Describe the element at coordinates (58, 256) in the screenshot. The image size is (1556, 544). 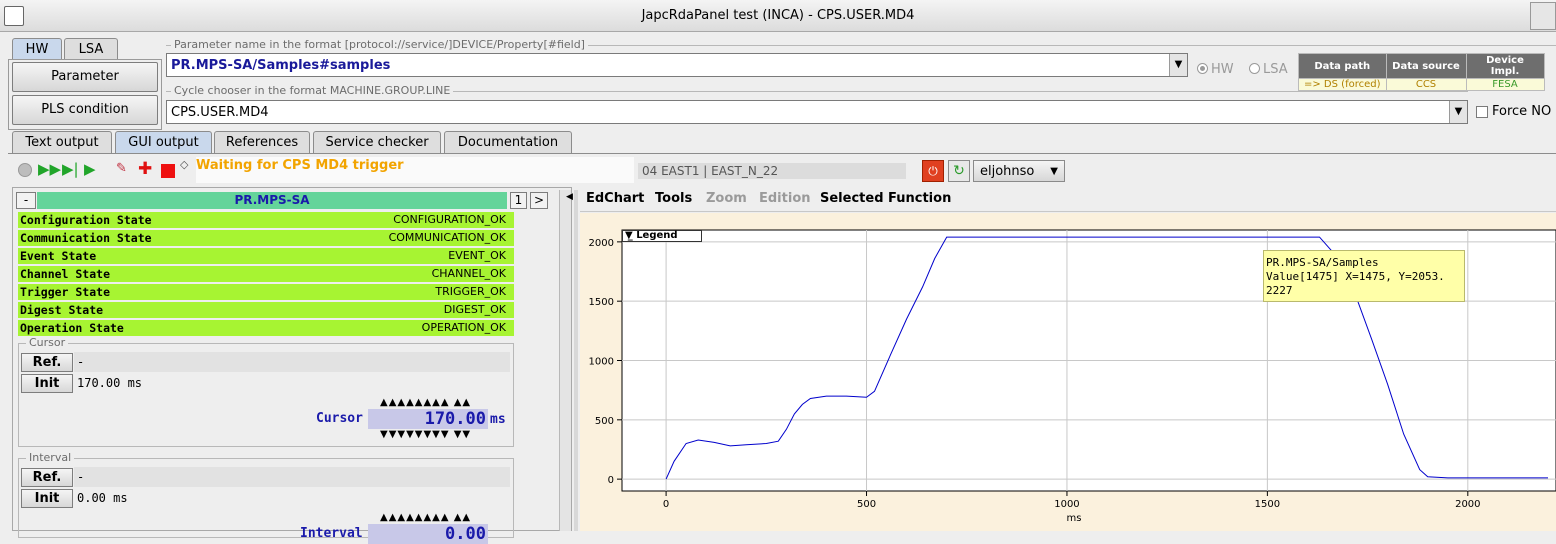
I see `state-name: Event State` at that location.